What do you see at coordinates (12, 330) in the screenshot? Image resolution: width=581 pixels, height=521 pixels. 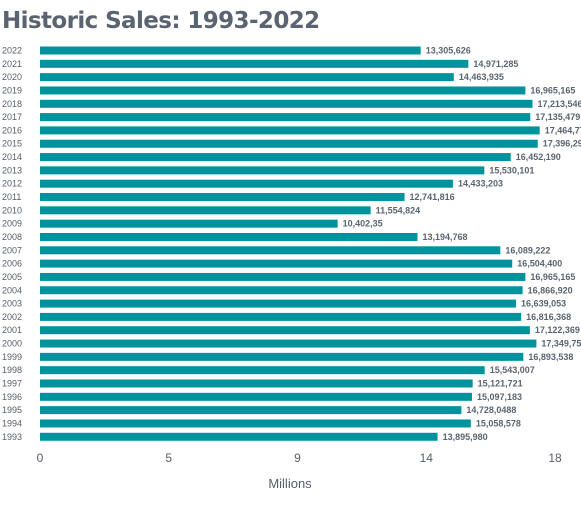 I see `category-label-2001: 2001` at bounding box center [12, 330].